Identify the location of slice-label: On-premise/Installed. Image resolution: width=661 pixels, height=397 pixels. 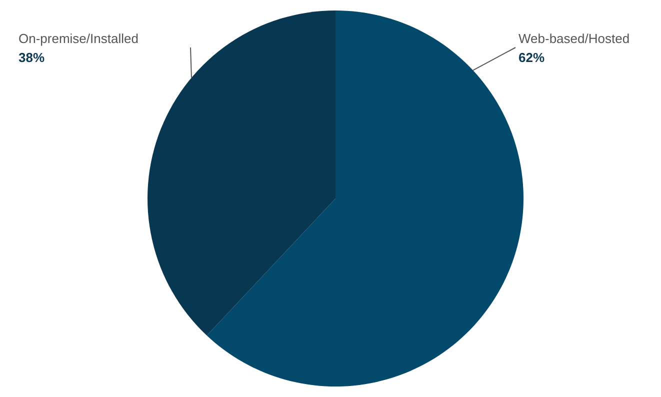
(78, 38).